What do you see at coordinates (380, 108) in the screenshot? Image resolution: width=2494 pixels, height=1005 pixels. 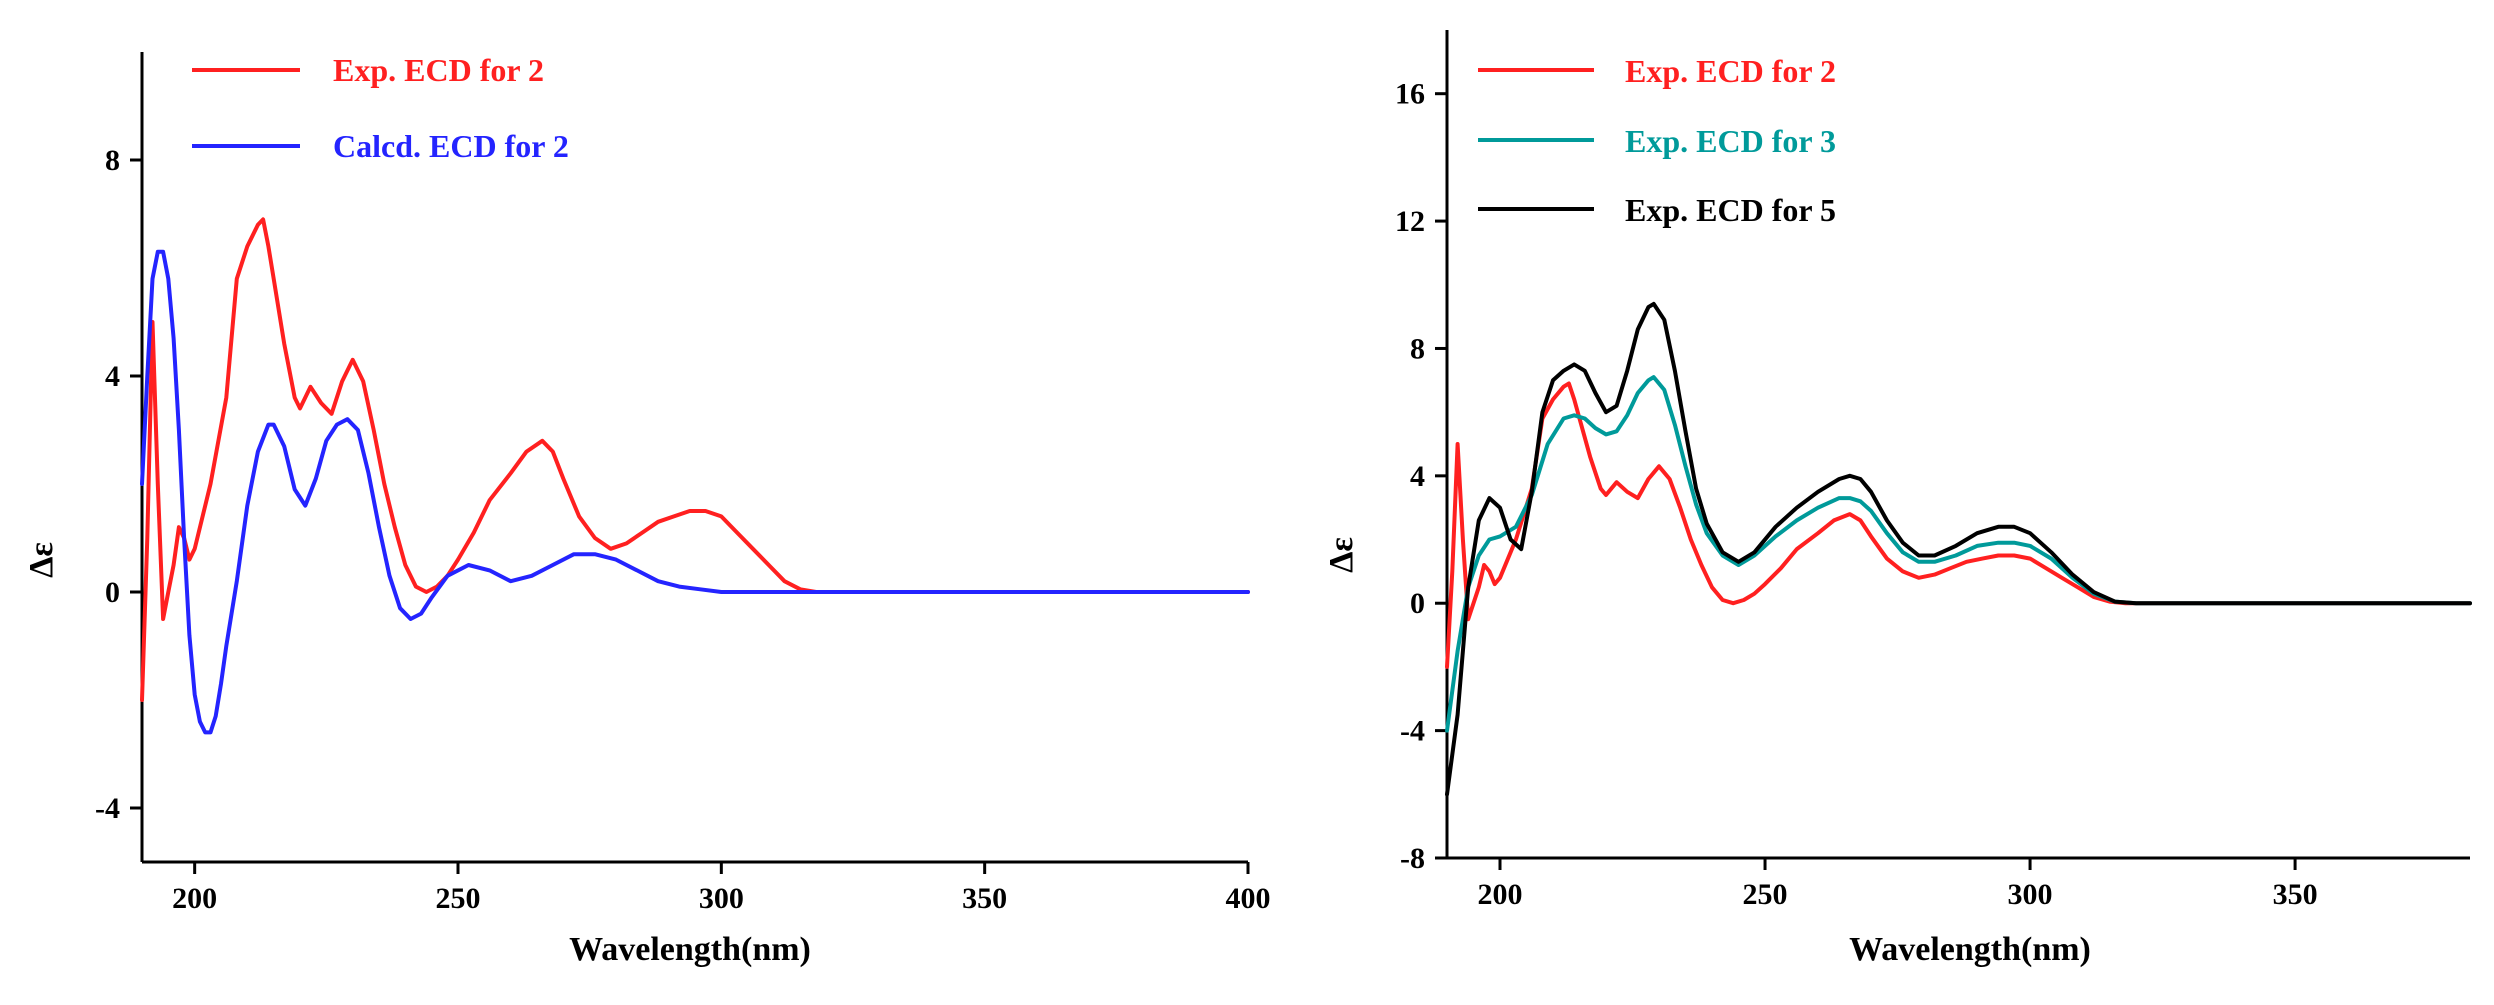 I see `legend: Exp. ECD for 2 Calcd. ECD for 2` at bounding box center [380, 108].